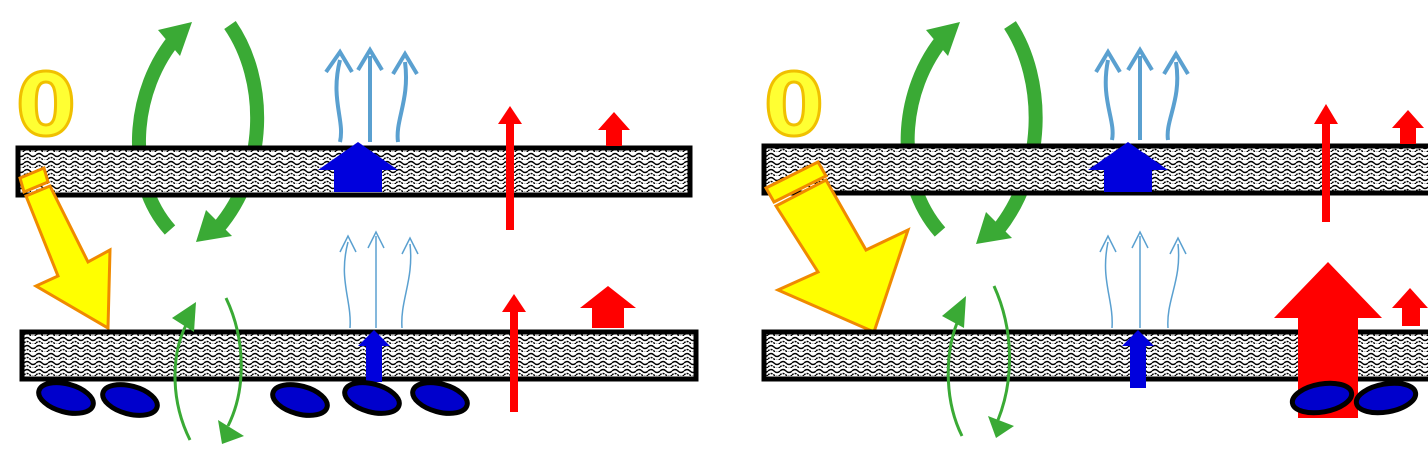 This screenshot has width=1428, height=450. I want to click on red-small-block-arrow-lower, so click(1410, 307).